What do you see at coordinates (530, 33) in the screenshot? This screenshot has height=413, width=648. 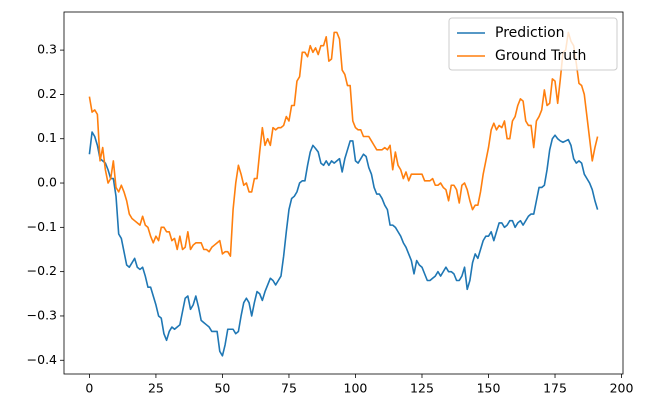 I see `legend-label: Prediction` at bounding box center [530, 33].